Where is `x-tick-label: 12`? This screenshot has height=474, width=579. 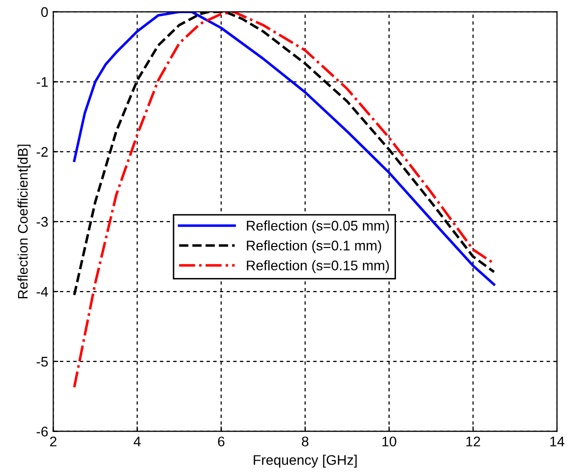 x-tick-label: 12 is located at coordinates (473, 441).